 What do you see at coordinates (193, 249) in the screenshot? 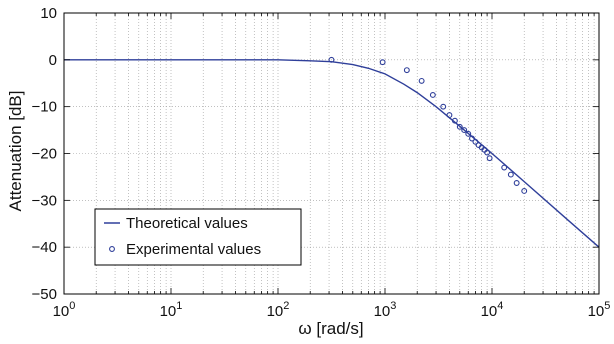
I see `legend-label-experimental: Experimental values` at bounding box center [193, 249].